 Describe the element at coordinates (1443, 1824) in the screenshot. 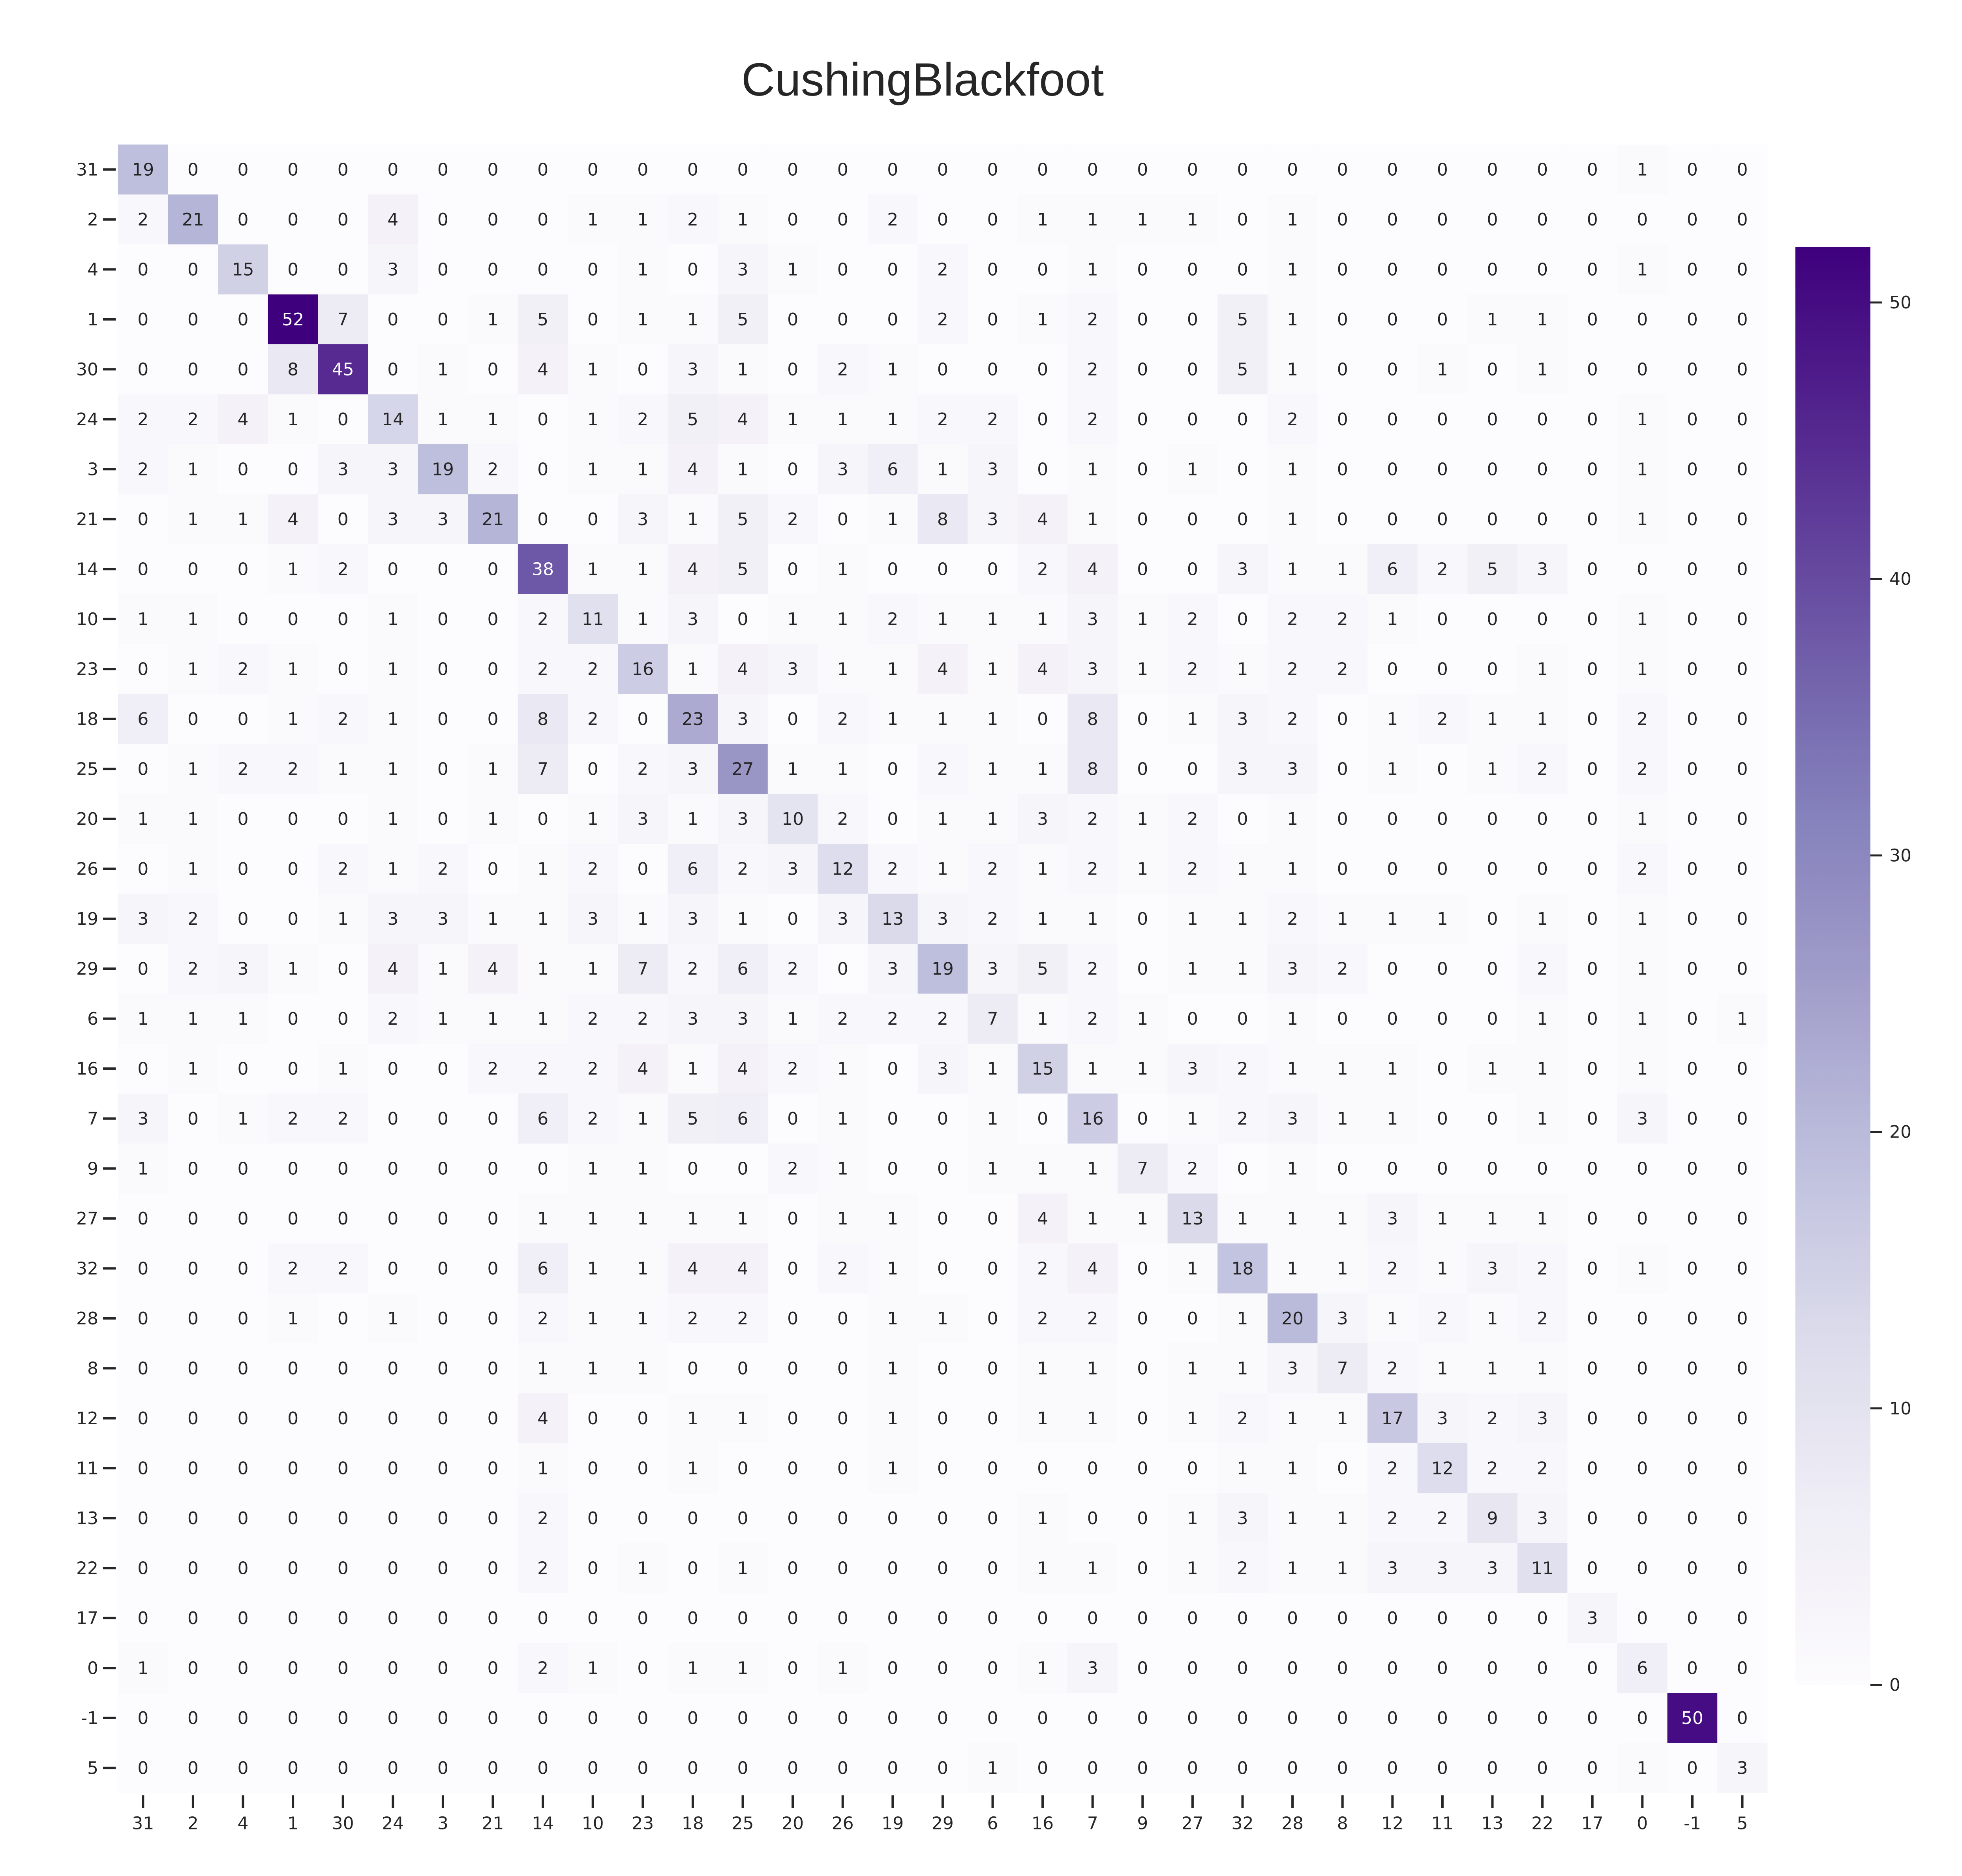

I see `x-tick-label: 11` at that location.